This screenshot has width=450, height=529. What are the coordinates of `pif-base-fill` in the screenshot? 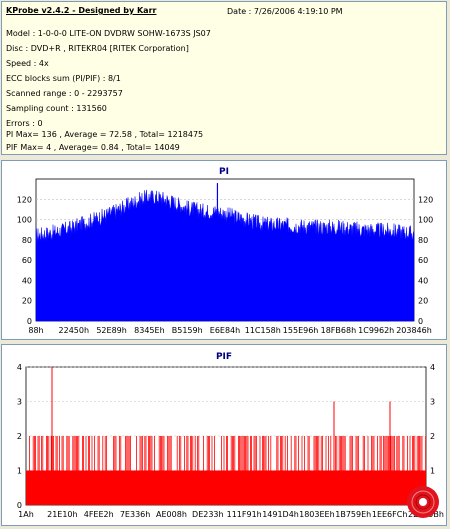 It's located at (226, 487).